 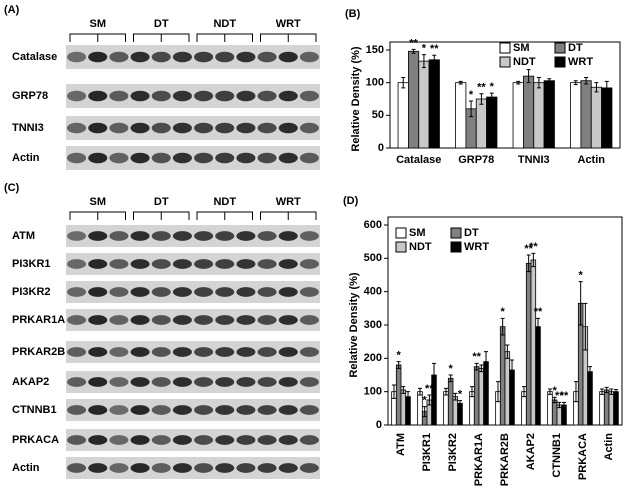 I want to click on panel-label: (A), so click(x=12, y=10).